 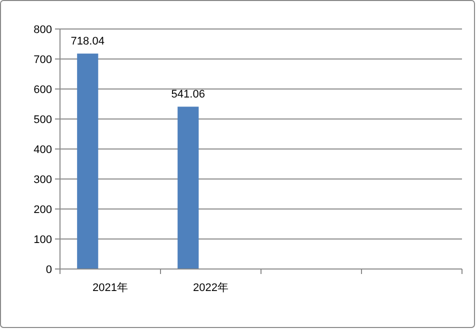 What do you see at coordinates (43, 90) in the screenshot?
I see `y-tick-label: 600` at bounding box center [43, 90].